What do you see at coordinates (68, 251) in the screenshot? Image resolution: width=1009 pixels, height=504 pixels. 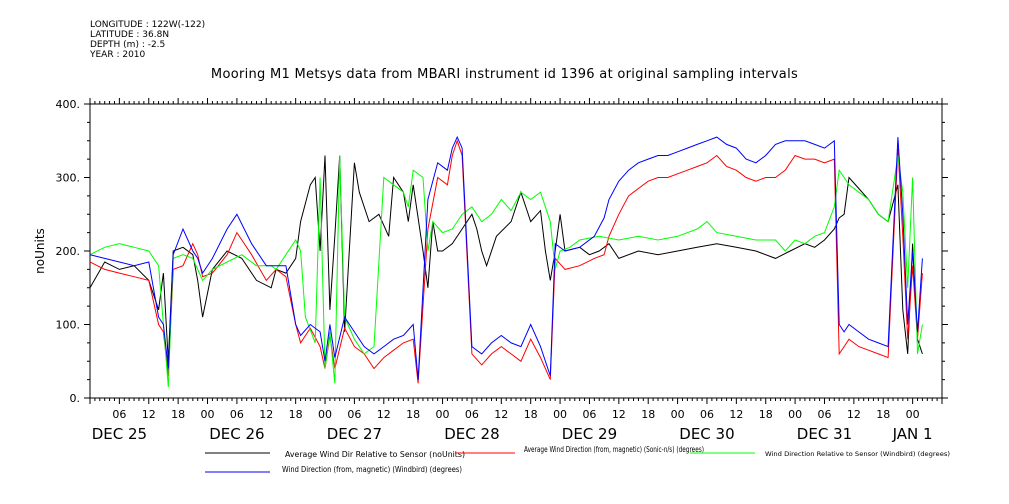 I see `y-tick-label: 200.` at bounding box center [68, 251].